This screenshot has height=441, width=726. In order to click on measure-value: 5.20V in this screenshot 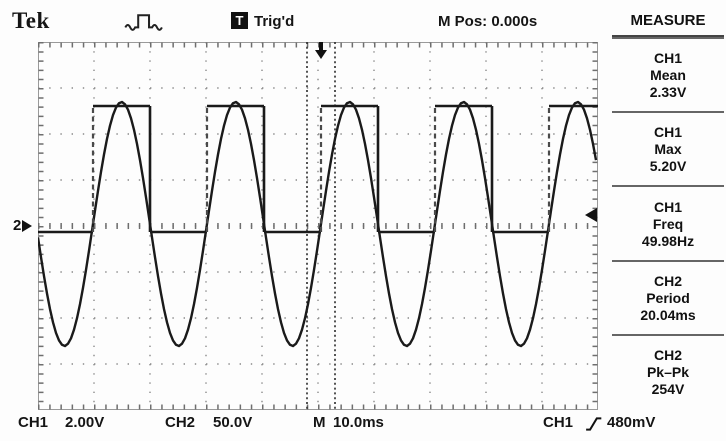, I will do `click(668, 166)`.